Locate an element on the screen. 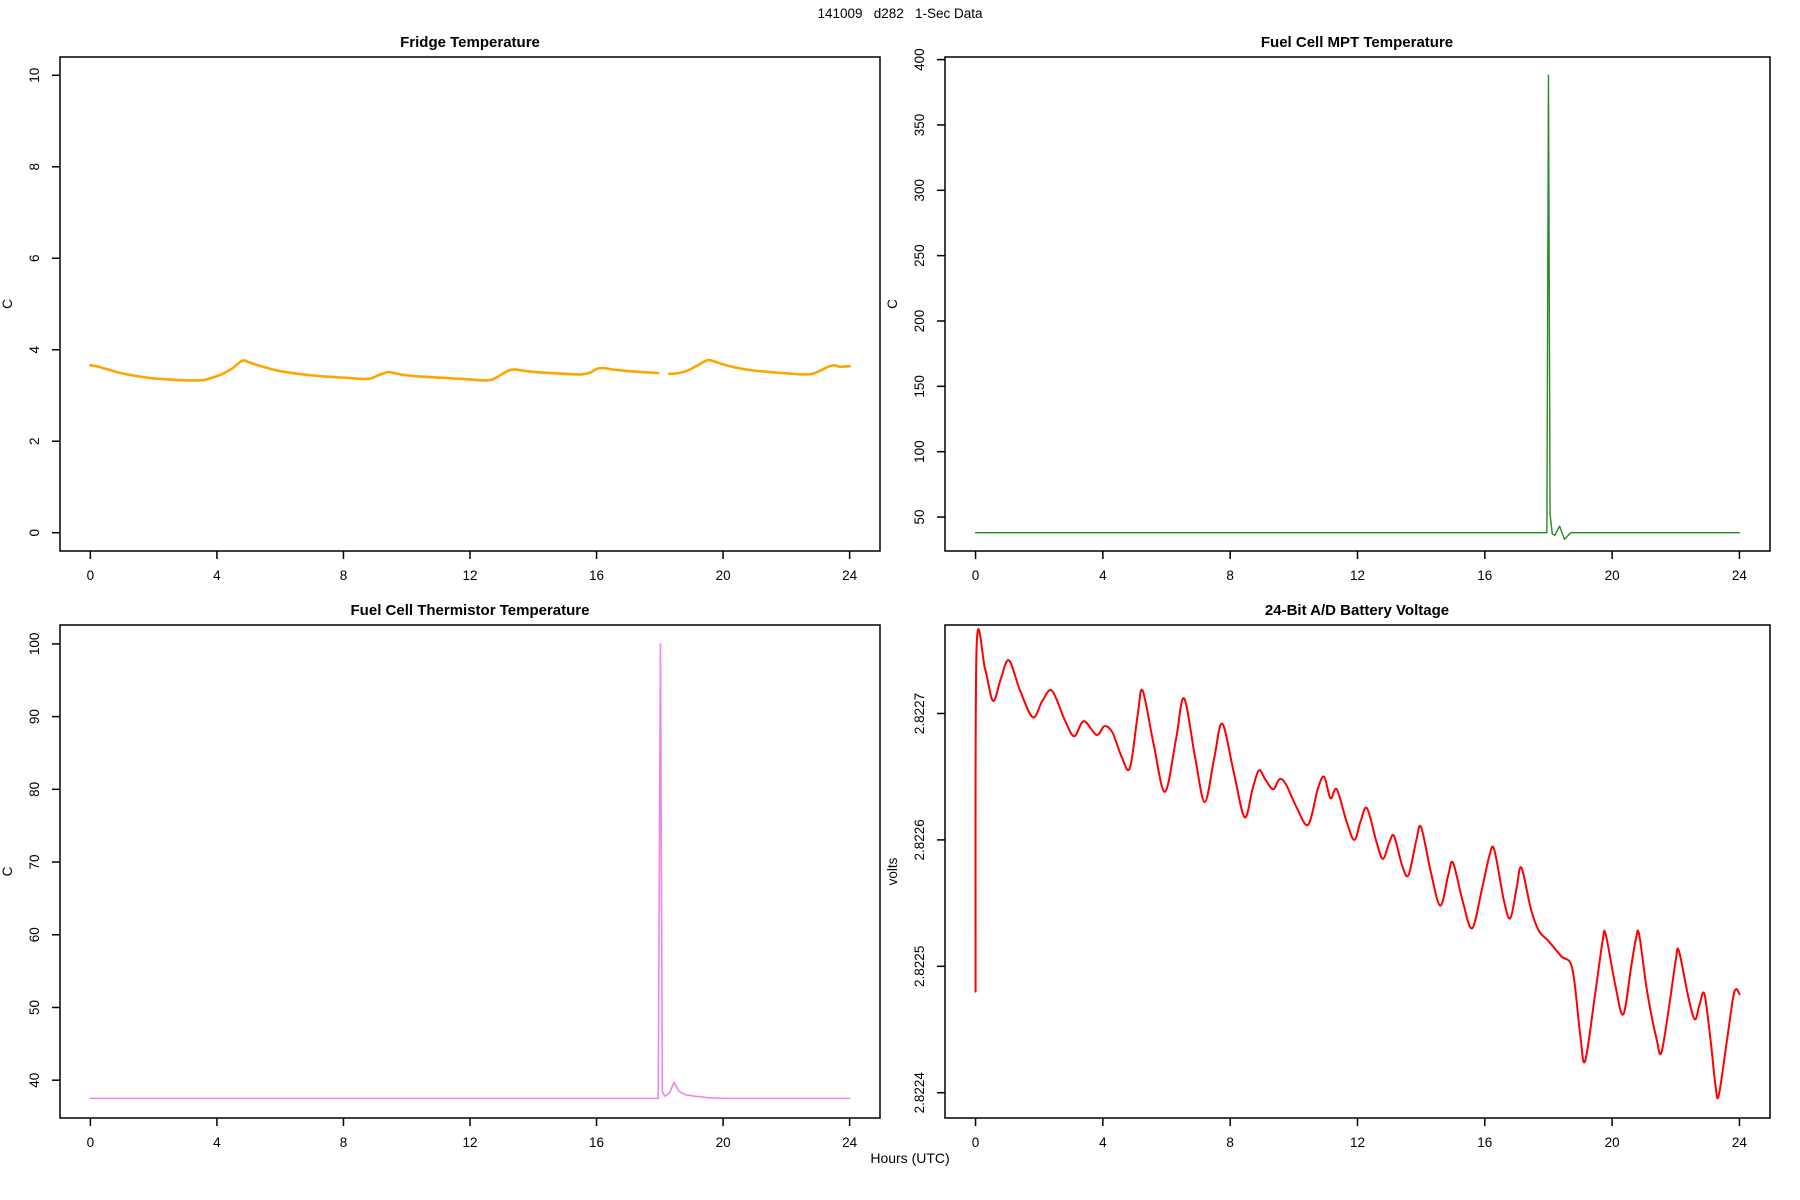 This screenshot has width=1800, height=1200. svg-text: 2 is located at coordinates (34, 441).